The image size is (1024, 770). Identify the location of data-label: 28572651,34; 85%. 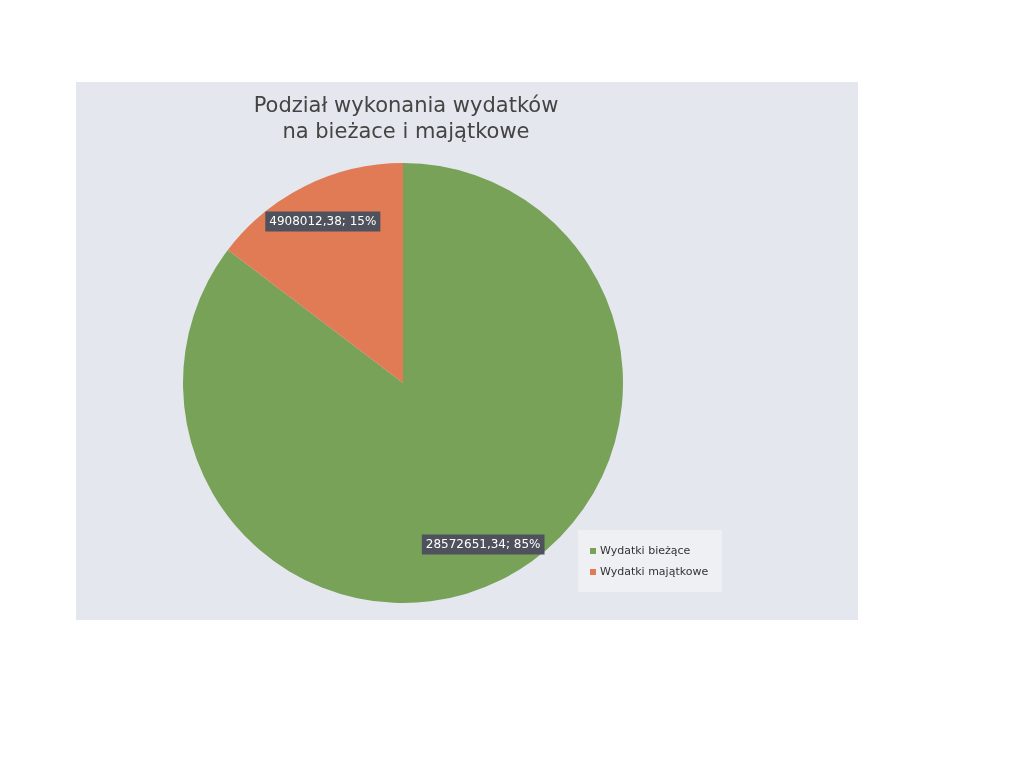
(483, 543).